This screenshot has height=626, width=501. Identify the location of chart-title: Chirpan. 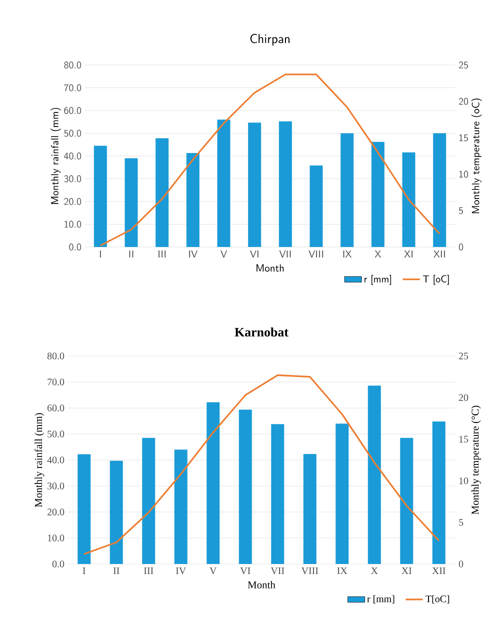
(270, 40).